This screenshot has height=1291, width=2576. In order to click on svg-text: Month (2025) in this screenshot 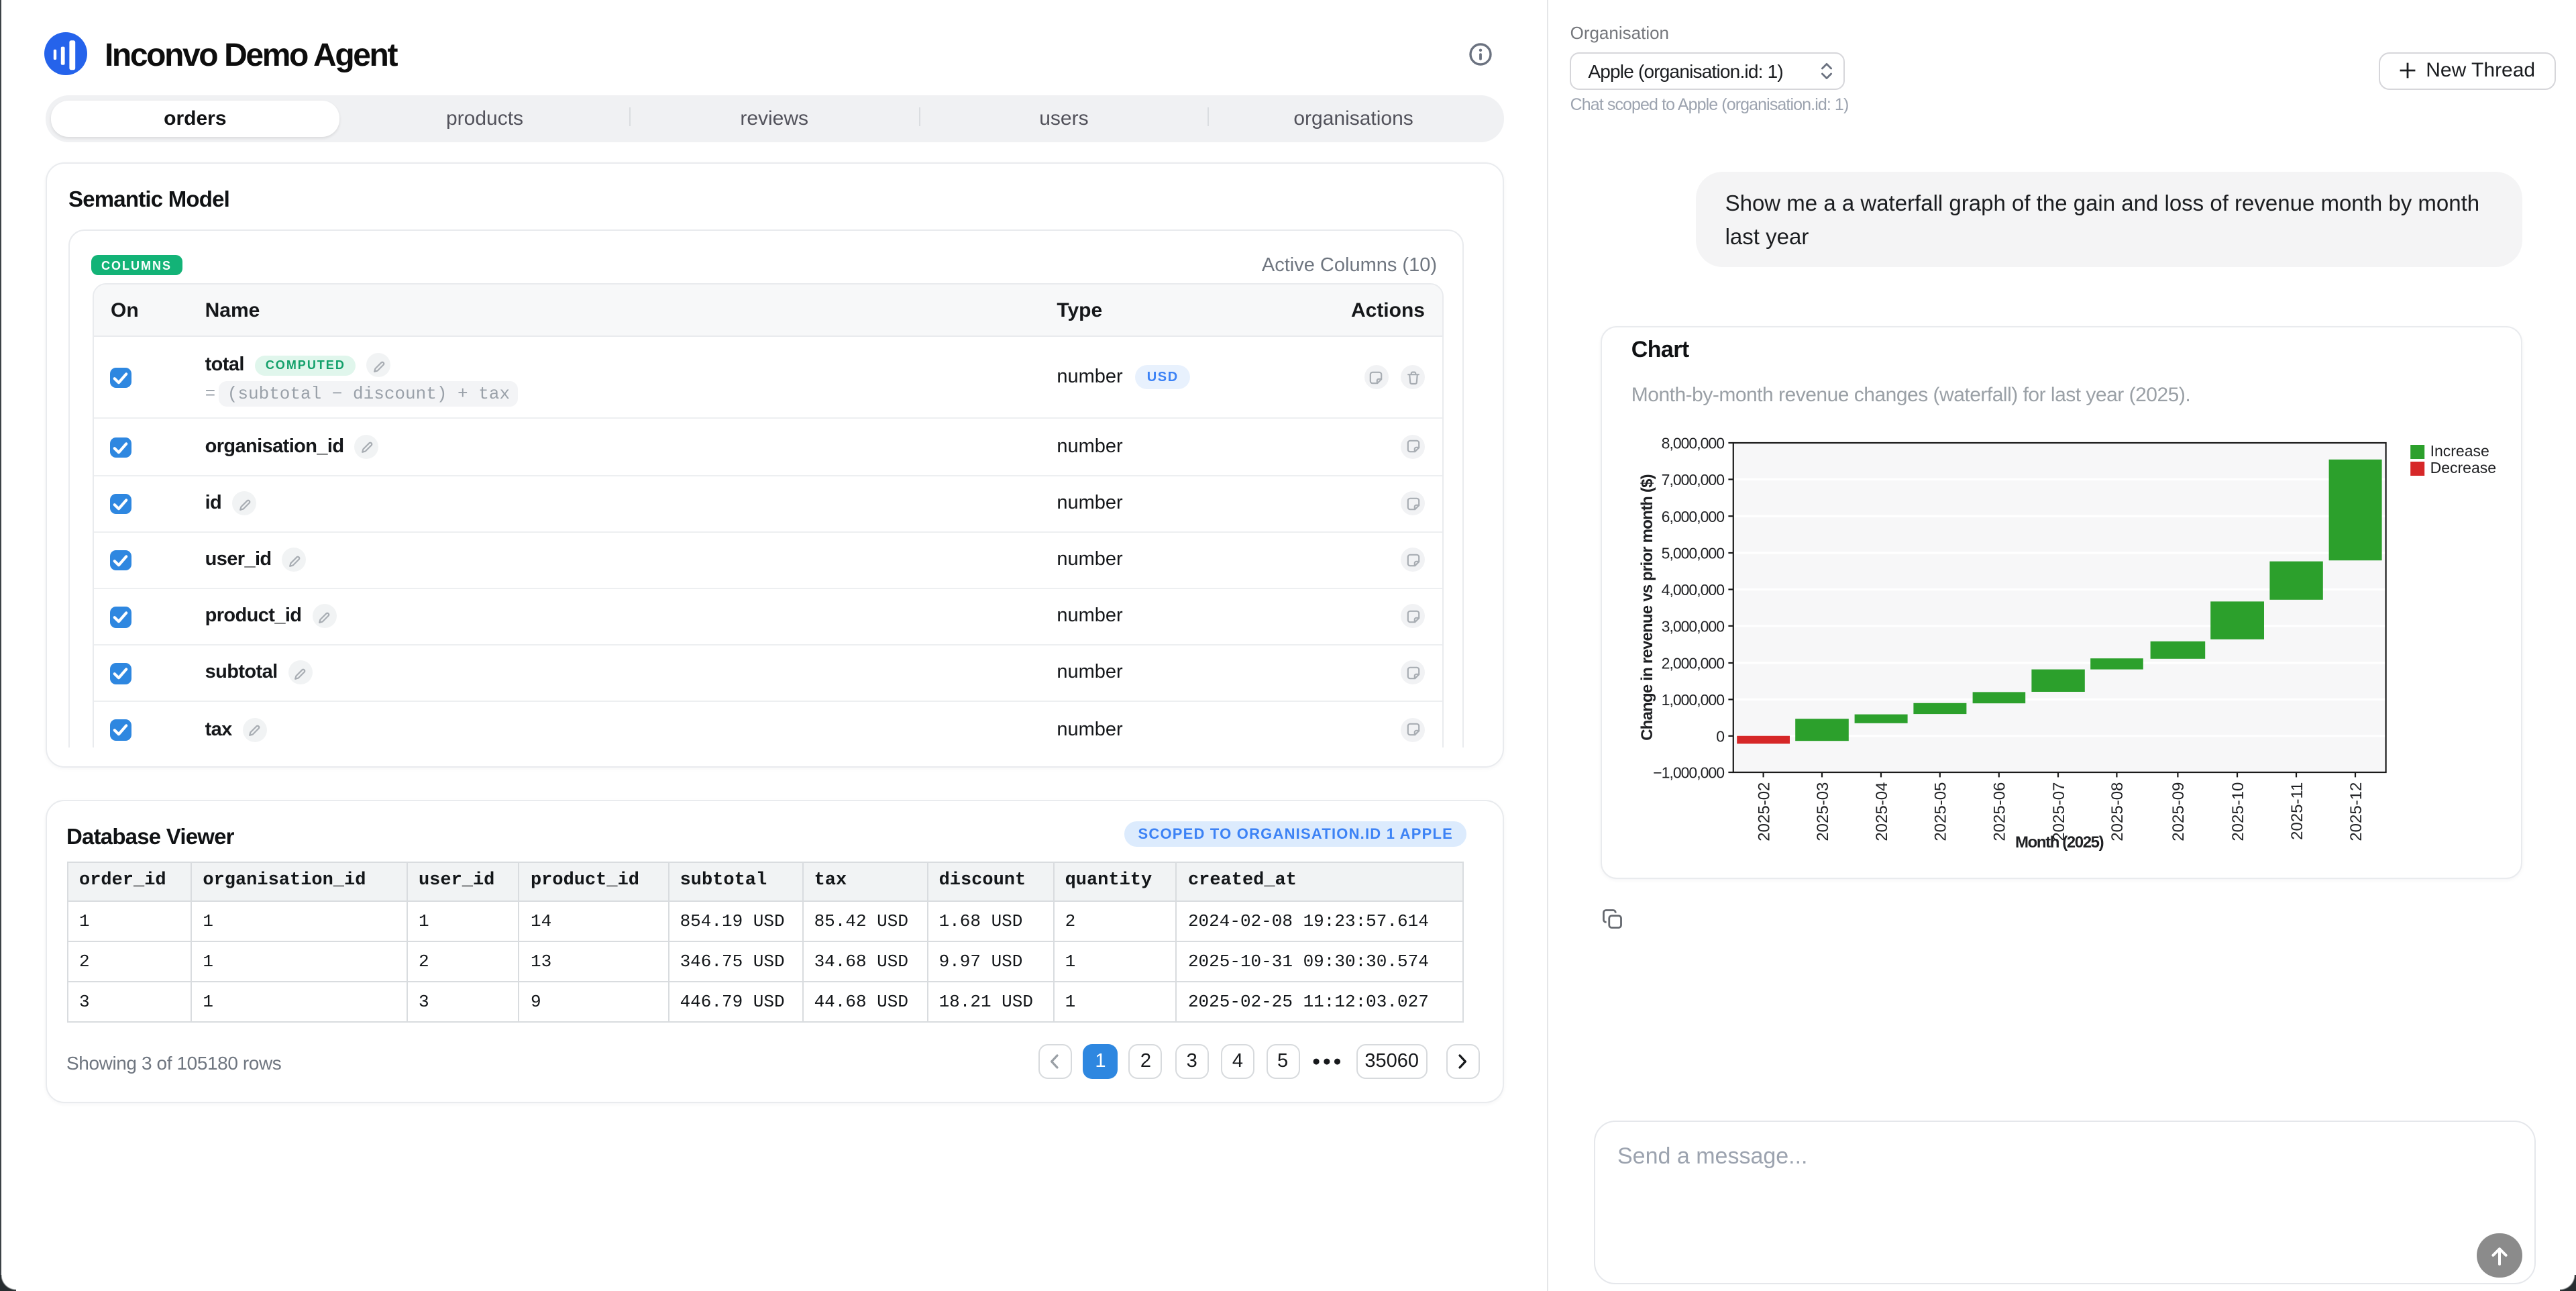, I will do `click(2059, 842)`.